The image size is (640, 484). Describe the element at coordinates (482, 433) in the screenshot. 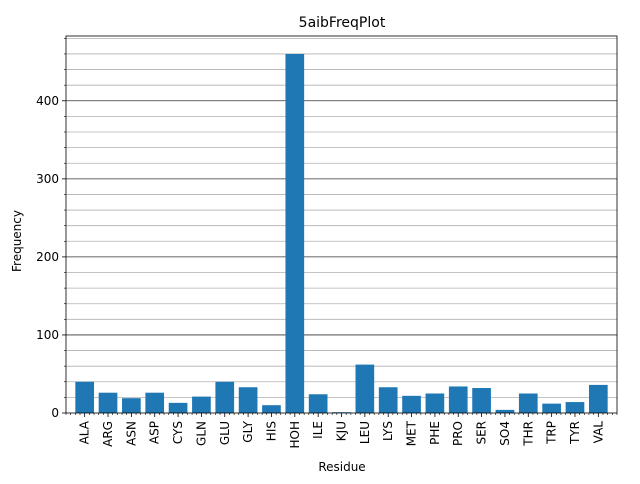

I see `x-tick-label: SER` at that location.